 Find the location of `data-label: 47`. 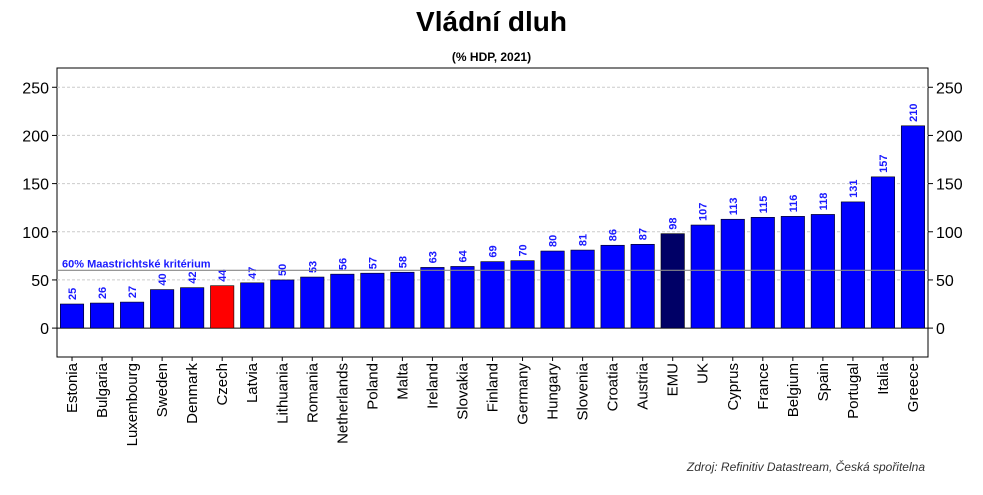

data-label: 47 is located at coordinates (253, 273).